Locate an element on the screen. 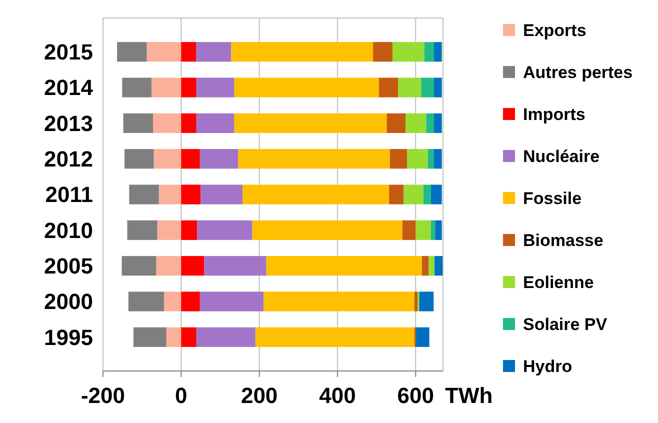 The image size is (658, 423). legend-label: Exports is located at coordinates (554, 30).